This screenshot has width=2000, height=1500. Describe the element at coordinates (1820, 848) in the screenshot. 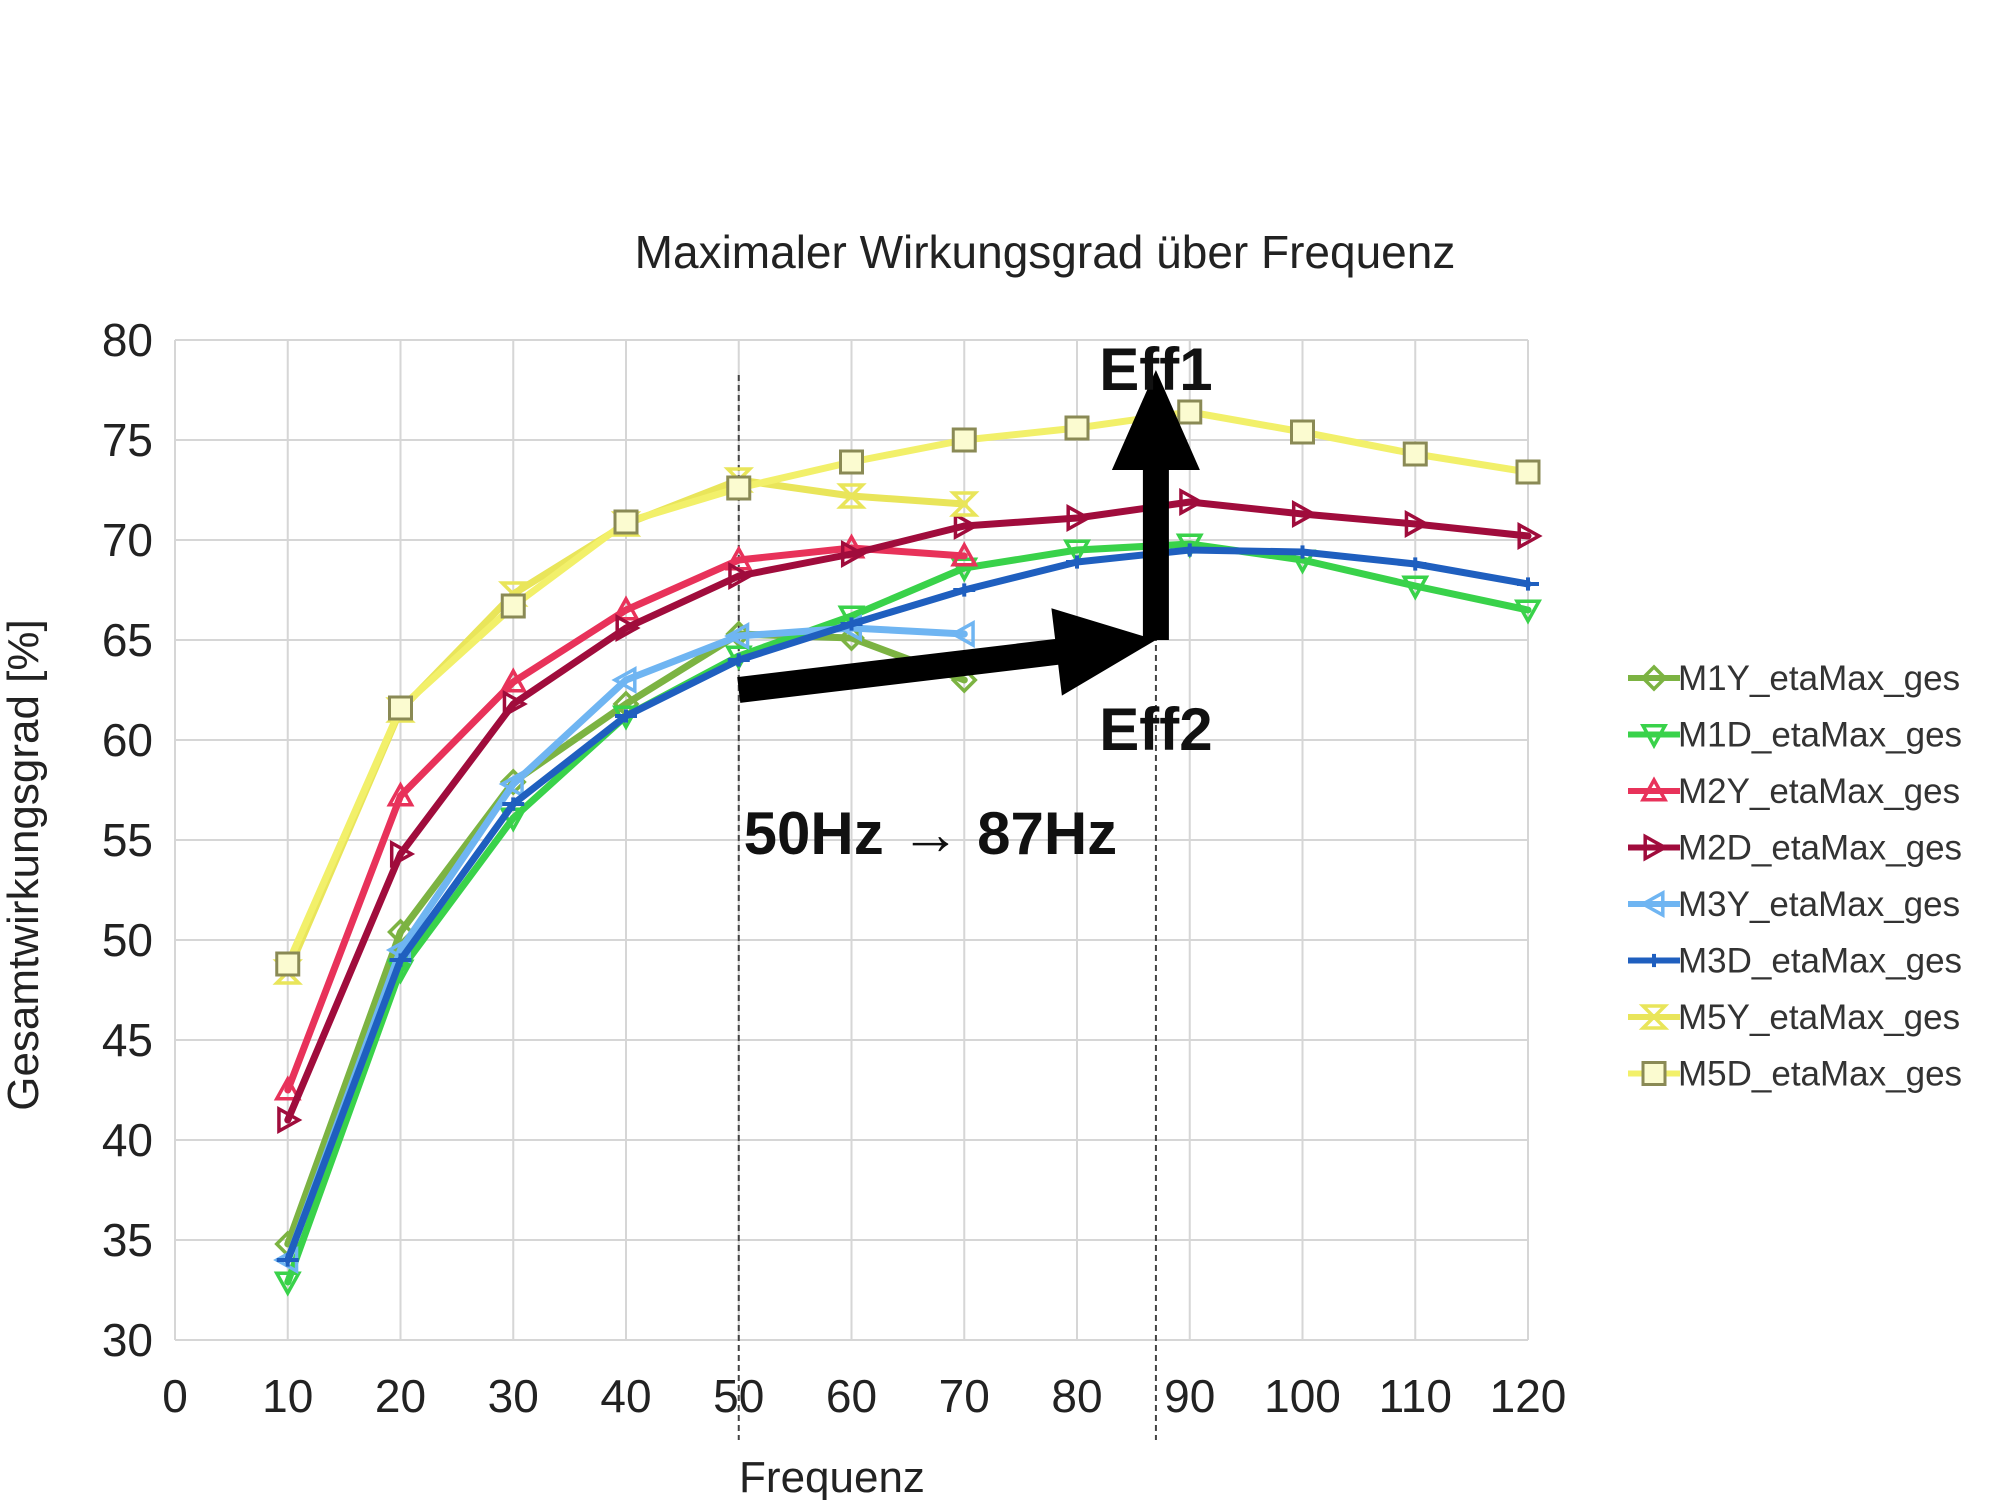

I see `legend-label: M2D_etaMax_ges` at that location.